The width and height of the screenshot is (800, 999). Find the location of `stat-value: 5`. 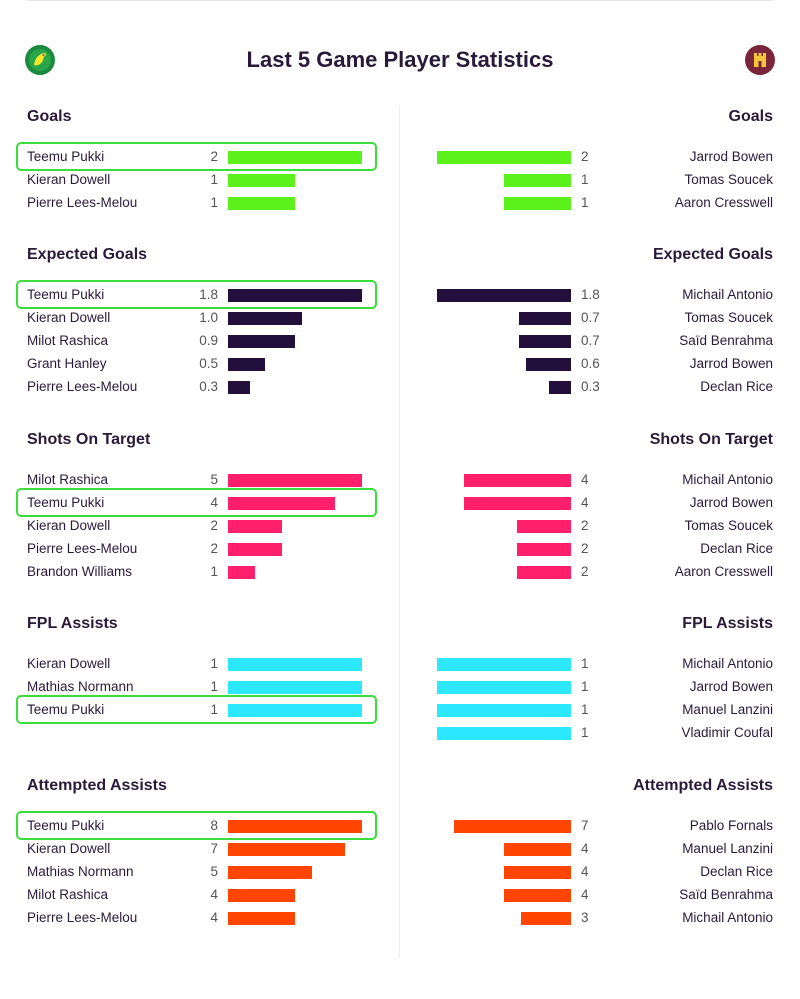

stat-value: 5 is located at coordinates (214, 479).